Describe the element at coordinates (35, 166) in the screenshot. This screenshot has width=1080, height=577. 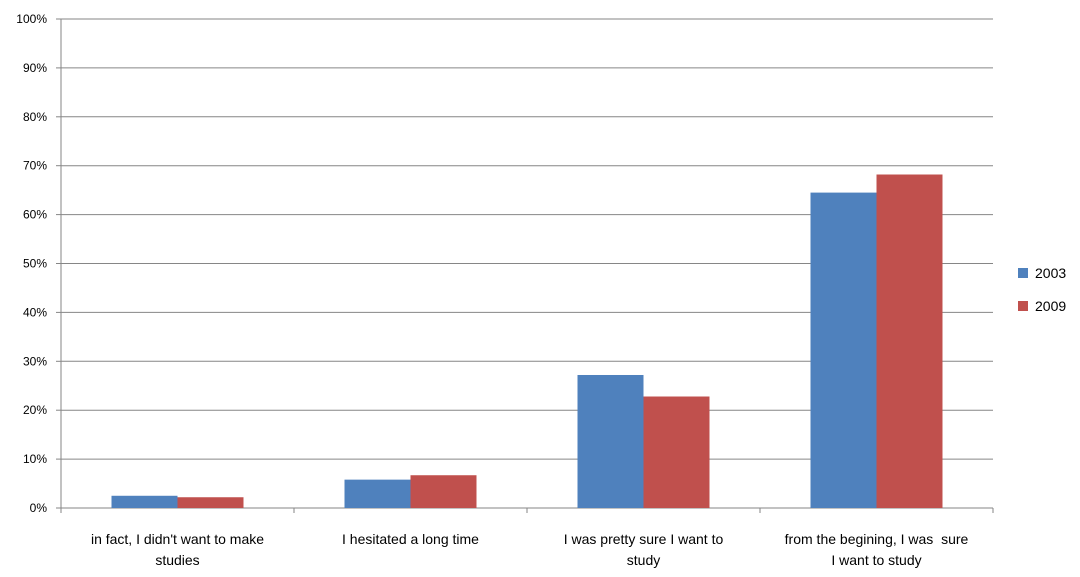
I see `y-tick-label: 70%` at that location.